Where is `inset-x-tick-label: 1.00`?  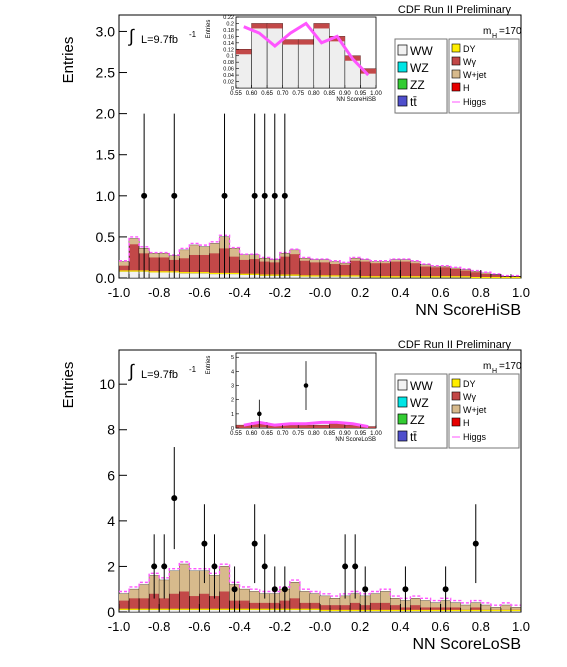 inset-x-tick-label: 1.00 is located at coordinates (376, 94).